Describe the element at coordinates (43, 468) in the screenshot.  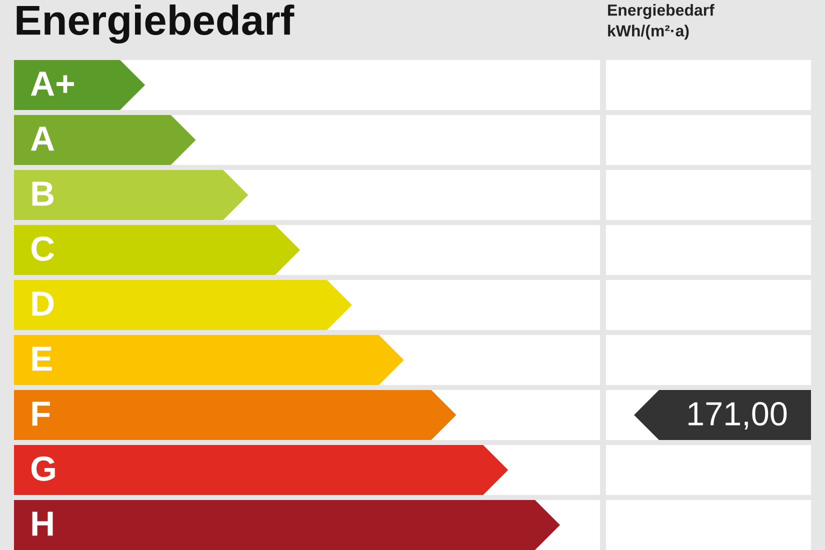
I see `y-tick-label: G` at that location.